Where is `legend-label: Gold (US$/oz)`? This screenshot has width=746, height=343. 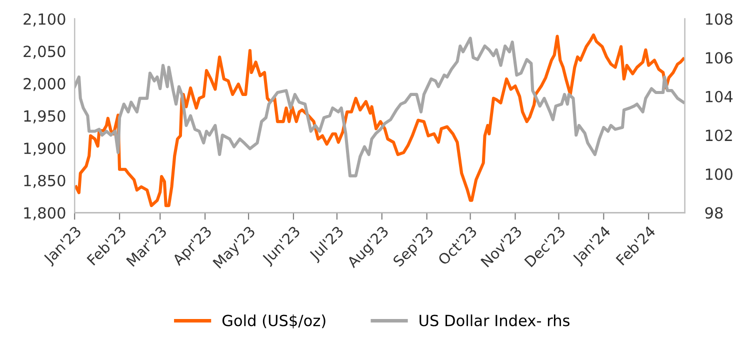
legend-label: Gold (US$/oz) is located at coordinates (274, 321).